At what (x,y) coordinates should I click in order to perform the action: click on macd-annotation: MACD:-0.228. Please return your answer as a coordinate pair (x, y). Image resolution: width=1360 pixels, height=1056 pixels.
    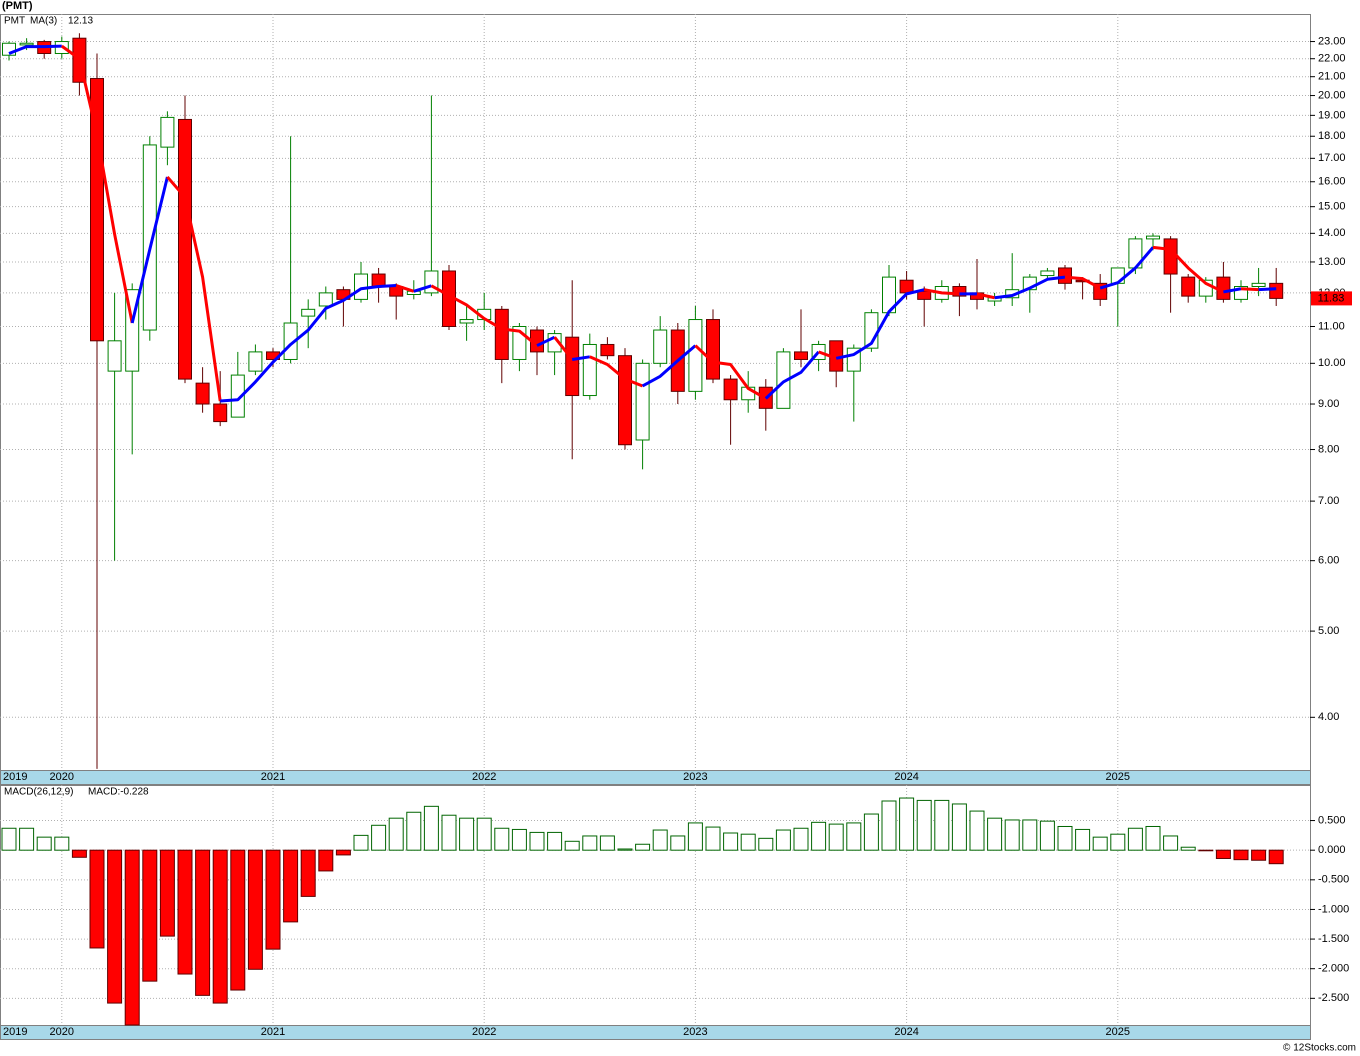
    Looking at the image, I should click on (118, 792).